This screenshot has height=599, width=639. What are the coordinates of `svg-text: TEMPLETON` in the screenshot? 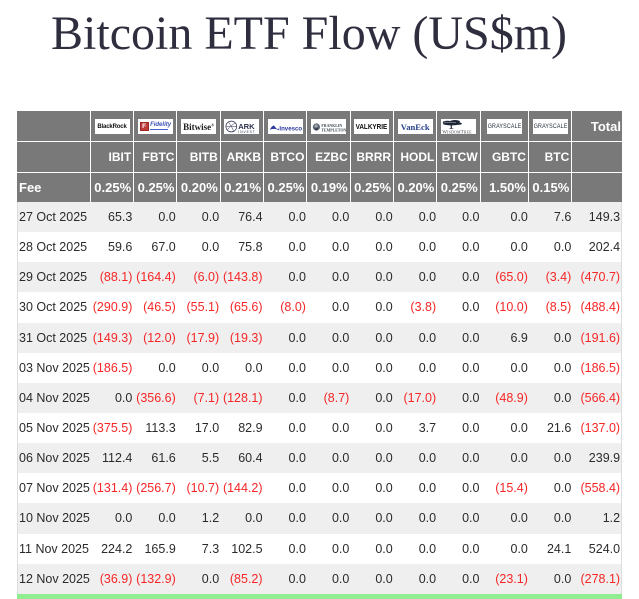 It's located at (333, 130).